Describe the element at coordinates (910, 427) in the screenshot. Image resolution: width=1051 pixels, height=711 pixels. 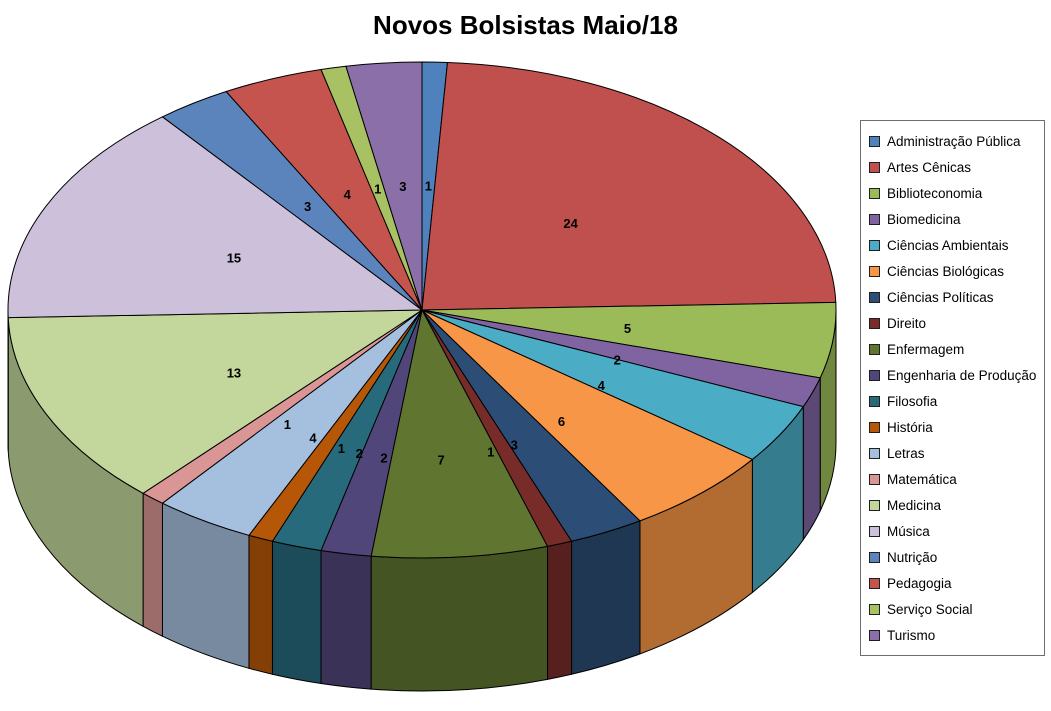
I see `legend-label: História` at that location.